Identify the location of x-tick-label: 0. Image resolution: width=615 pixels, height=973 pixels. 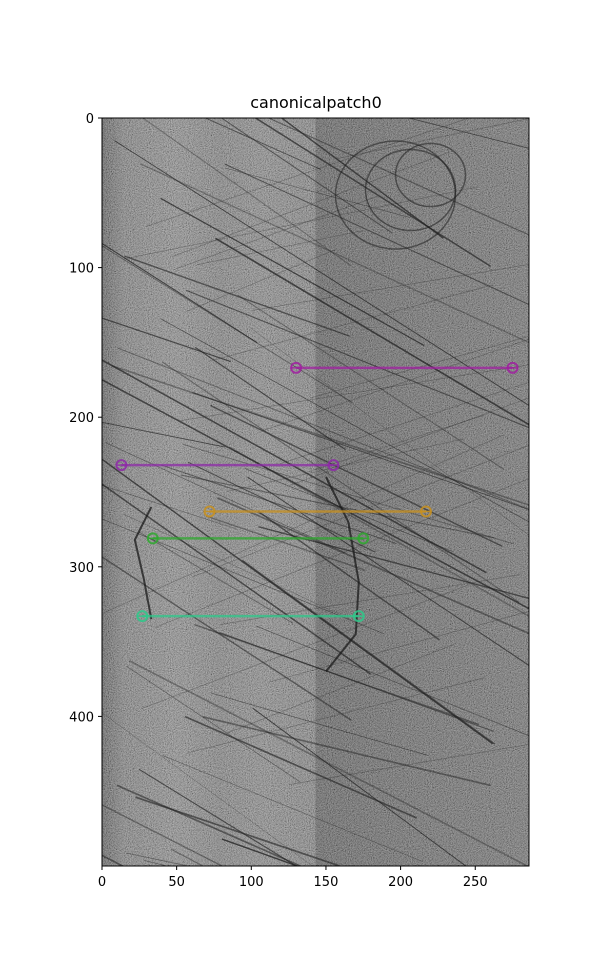
(102, 882).